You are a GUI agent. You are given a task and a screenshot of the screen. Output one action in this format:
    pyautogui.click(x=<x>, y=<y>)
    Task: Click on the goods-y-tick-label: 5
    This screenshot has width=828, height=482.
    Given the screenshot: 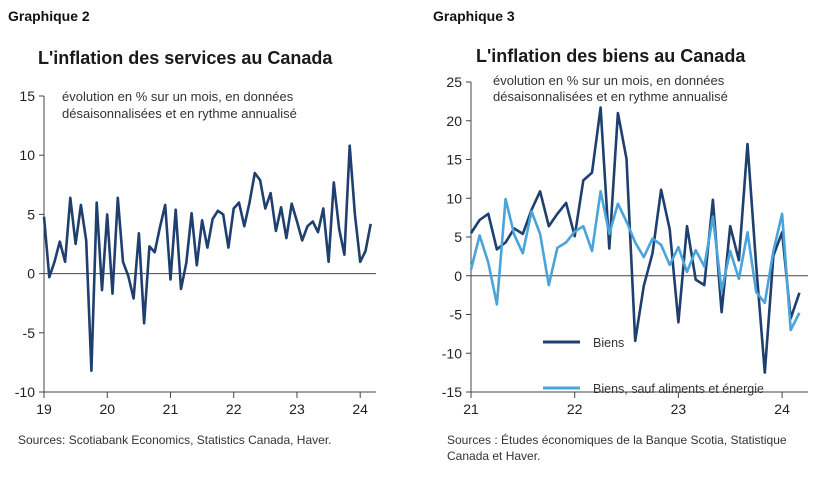 What is the action you would take?
    pyautogui.click(x=458, y=237)
    